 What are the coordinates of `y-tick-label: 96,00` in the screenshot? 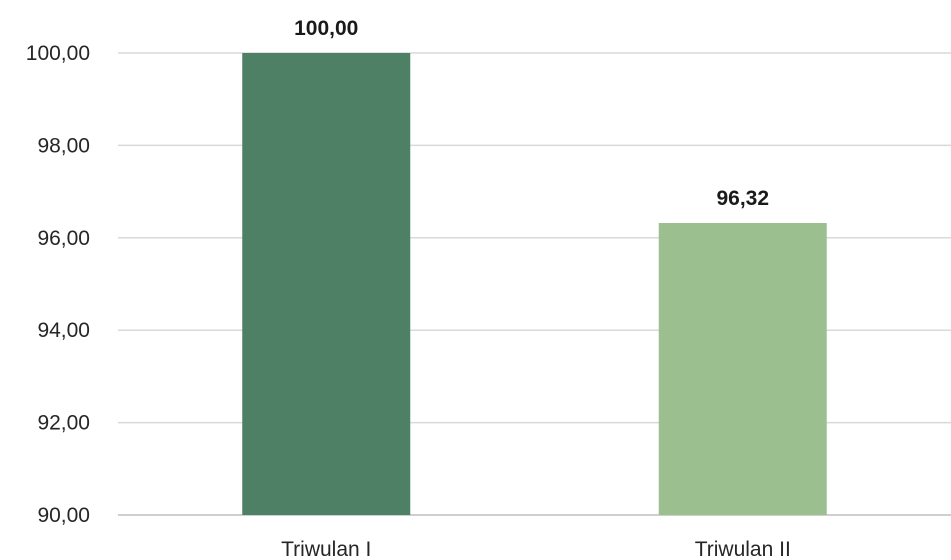 It's located at (63, 238).